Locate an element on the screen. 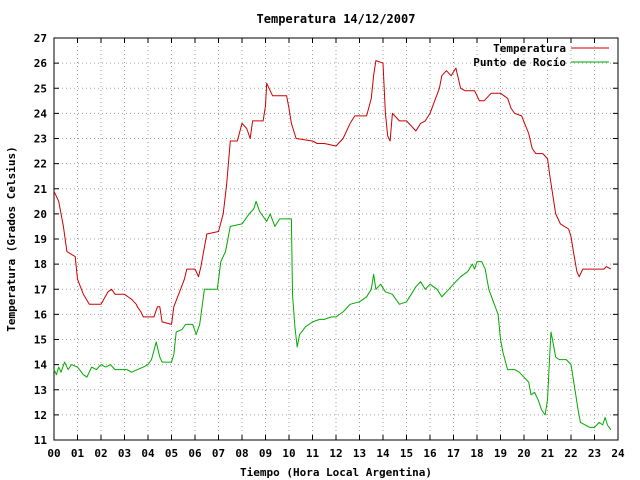 Image resolution: width=640 pixels, height=480 pixels. y-tick-label: 24 is located at coordinates (41, 113).